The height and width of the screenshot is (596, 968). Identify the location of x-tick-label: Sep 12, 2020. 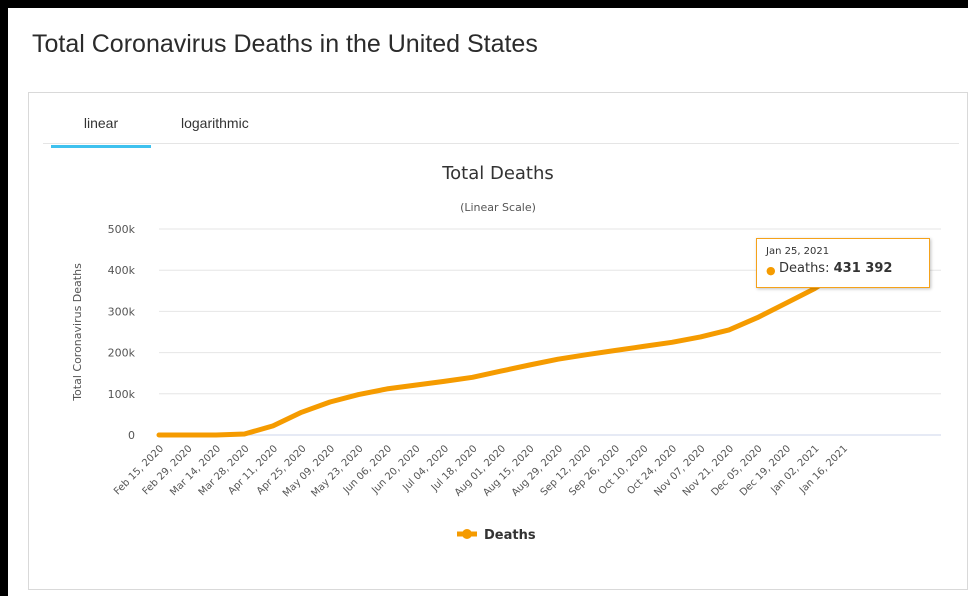
(566, 470).